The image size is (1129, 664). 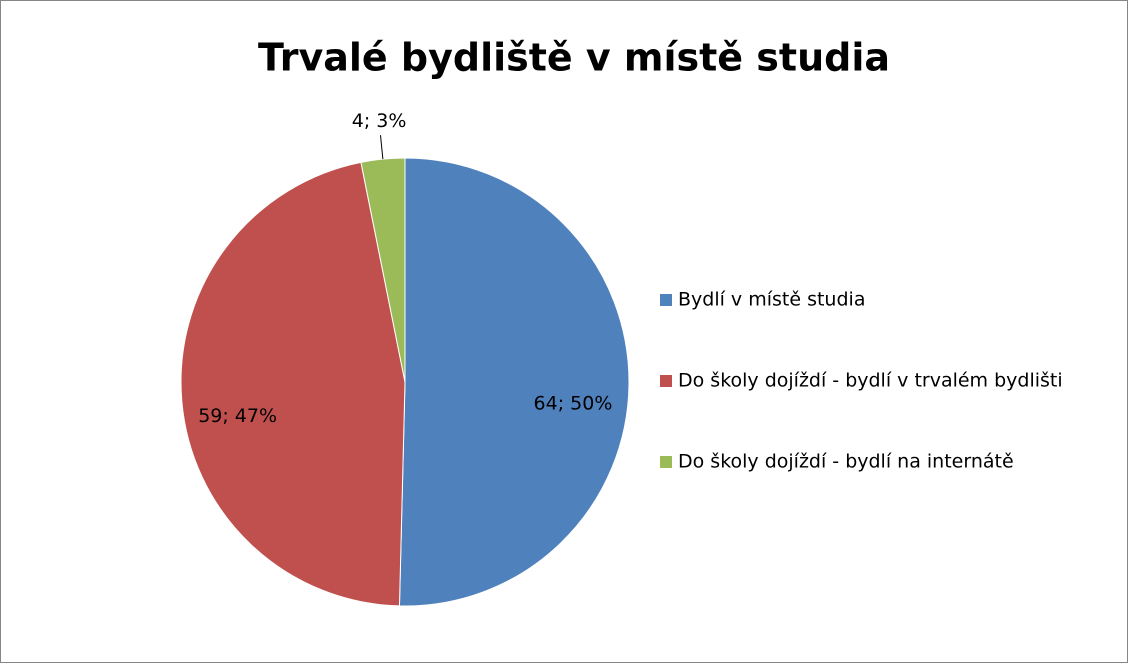 What do you see at coordinates (382, 147) in the screenshot?
I see `leader-line` at bounding box center [382, 147].